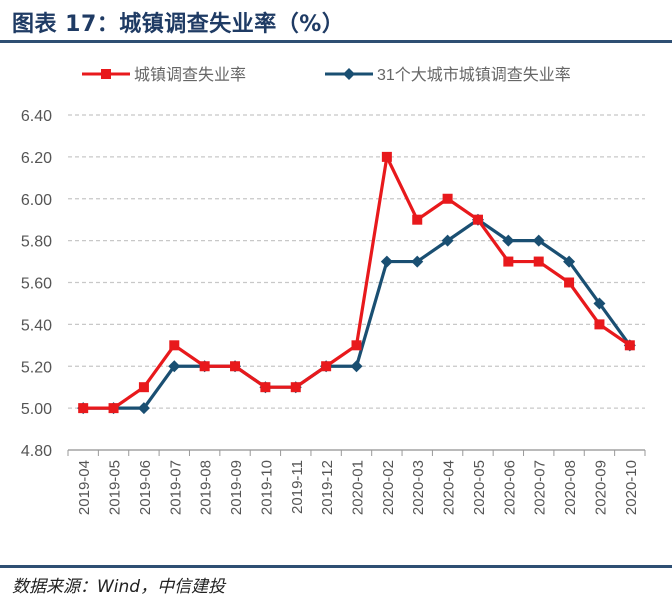  What do you see at coordinates (600, 487) in the screenshot?
I see `x-tick-label: 2020-09` at bounding box center [600, 487].